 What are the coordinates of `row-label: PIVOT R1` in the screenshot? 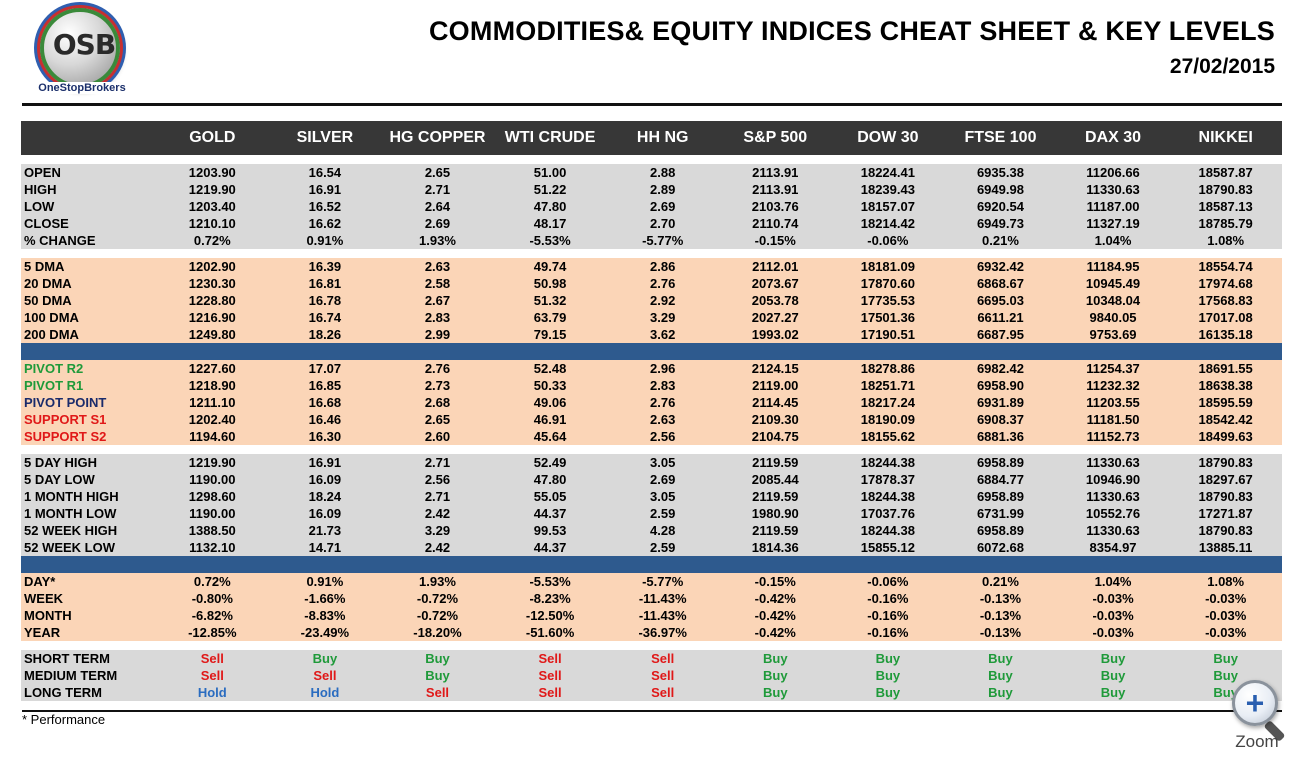 It's located at (88, 385).